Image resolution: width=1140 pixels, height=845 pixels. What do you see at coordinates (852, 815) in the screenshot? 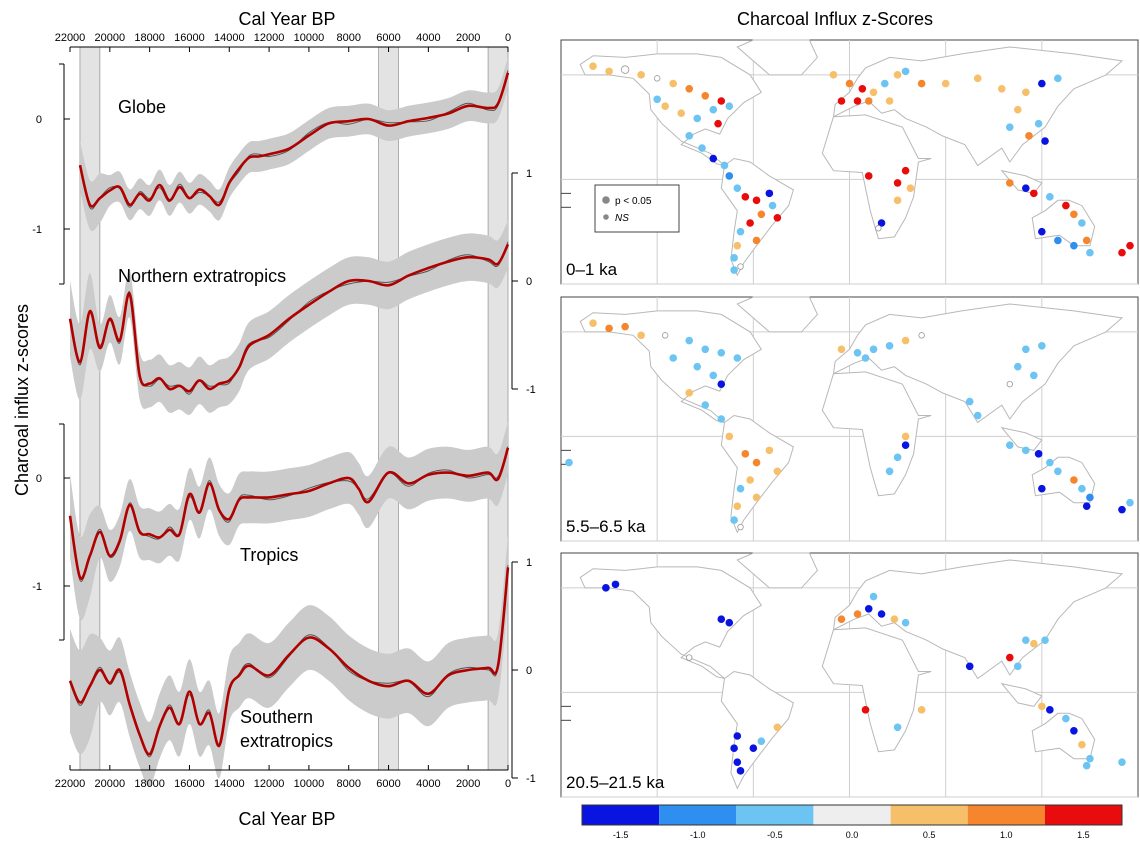
I see `colorbar-frame` at bounding box center [852, 815].